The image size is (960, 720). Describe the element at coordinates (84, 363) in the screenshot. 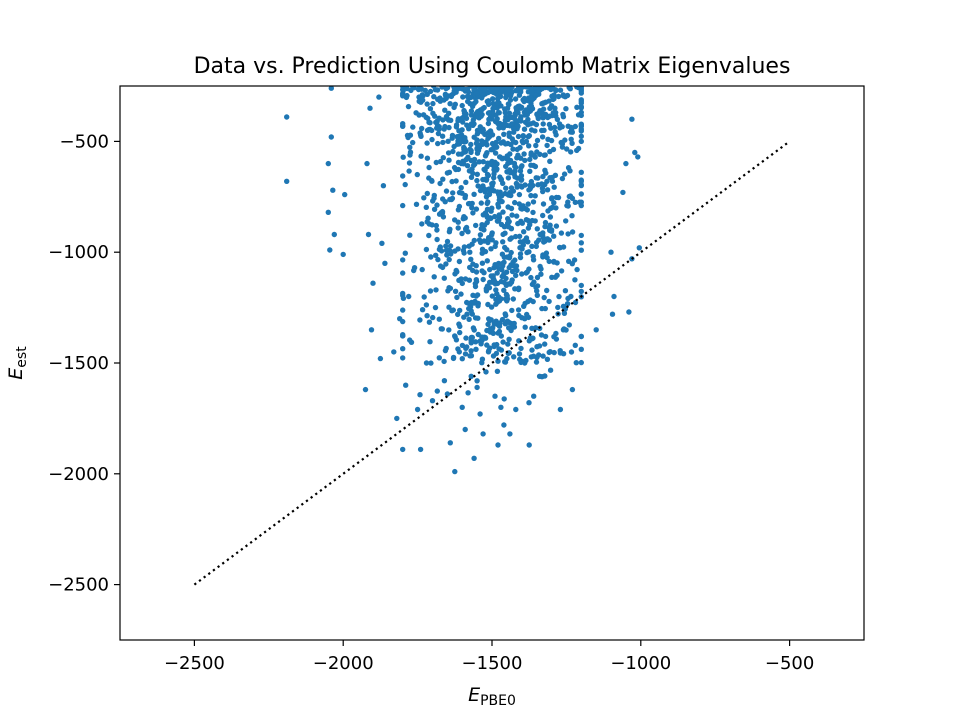

I see `y-axis: −2500 −2000 −1500 −1000 −500` at that location.